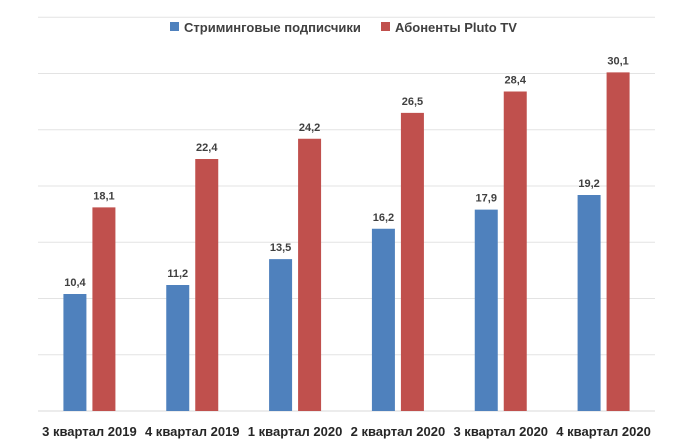  I want to click on legend-label-streaming: Стриминговые подписчики, so click(272, 27).